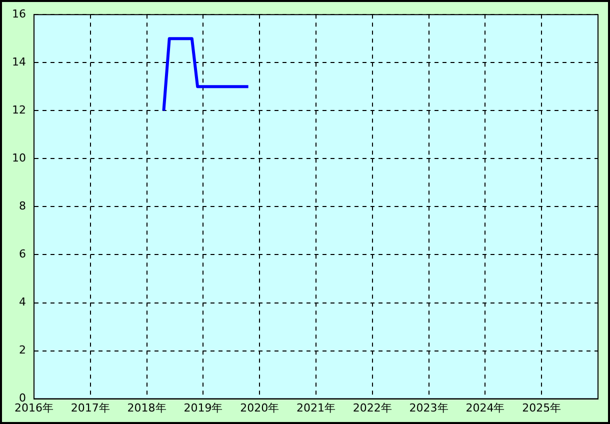 The height and width of the screenshot is (424, 610). I want to click on x-tick-label: 2019年, so click(203, 407).